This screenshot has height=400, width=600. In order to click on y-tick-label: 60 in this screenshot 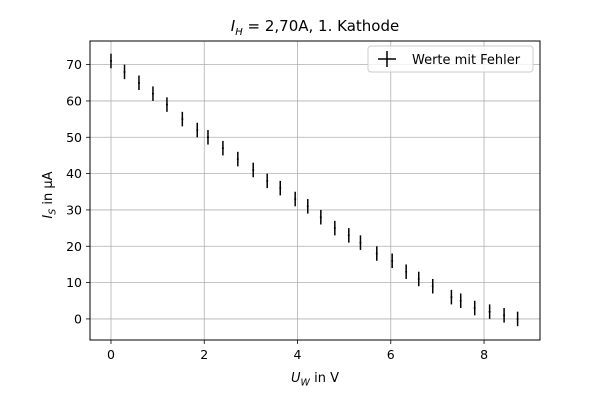, I will do `click(74, 100)`.